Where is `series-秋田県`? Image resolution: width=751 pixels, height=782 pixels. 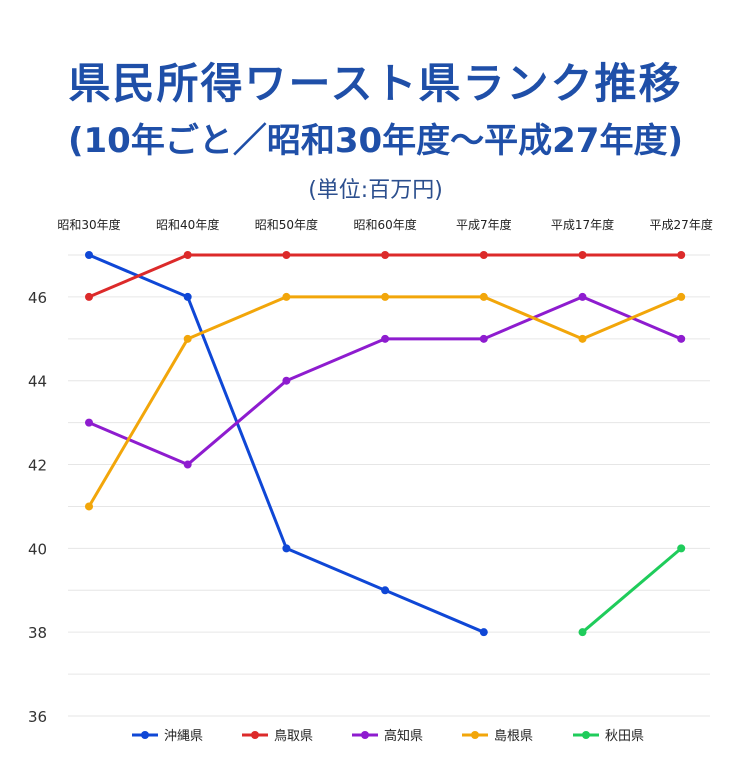 series-秋田県 is located at coordinates (632, 590).